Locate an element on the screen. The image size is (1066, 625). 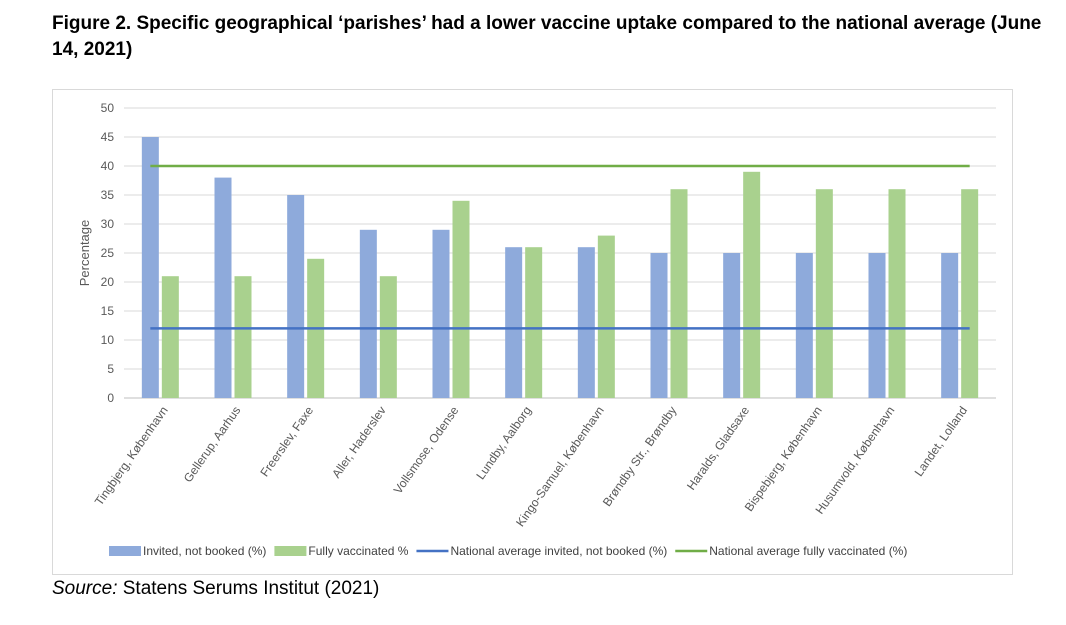
y-tick-label: 40 is located at coordinates (108, 166).